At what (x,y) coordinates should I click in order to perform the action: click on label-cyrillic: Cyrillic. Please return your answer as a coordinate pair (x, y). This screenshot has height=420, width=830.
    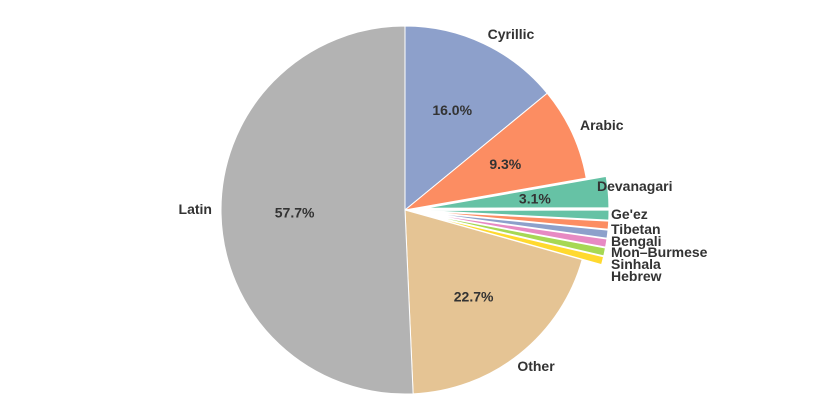
    Looking at the image, I should click on (511, 34).